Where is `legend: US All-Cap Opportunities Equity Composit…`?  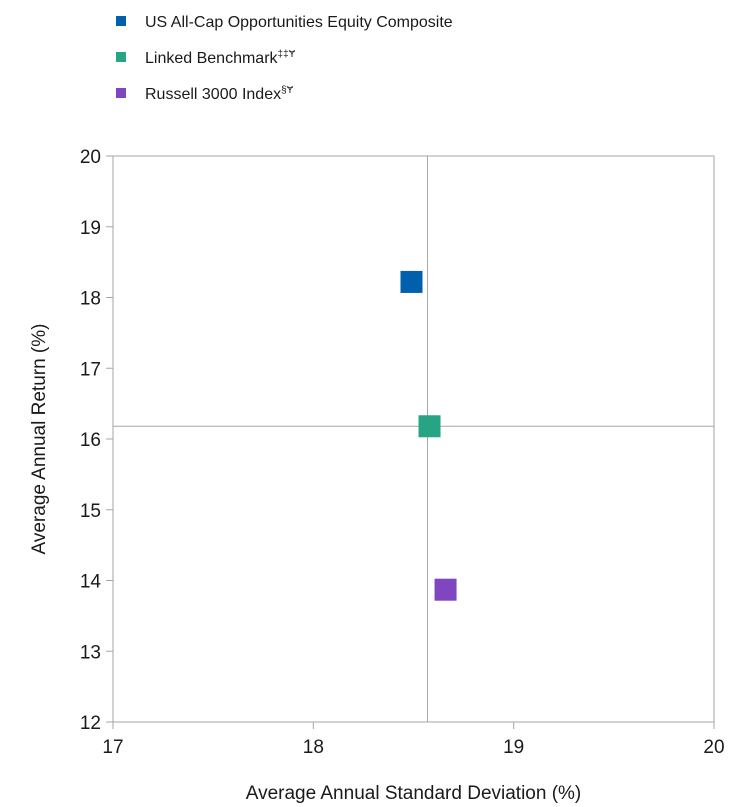 legend: US All-Cap Opportunities Equity Composit… is located at coordinates (284, 58).